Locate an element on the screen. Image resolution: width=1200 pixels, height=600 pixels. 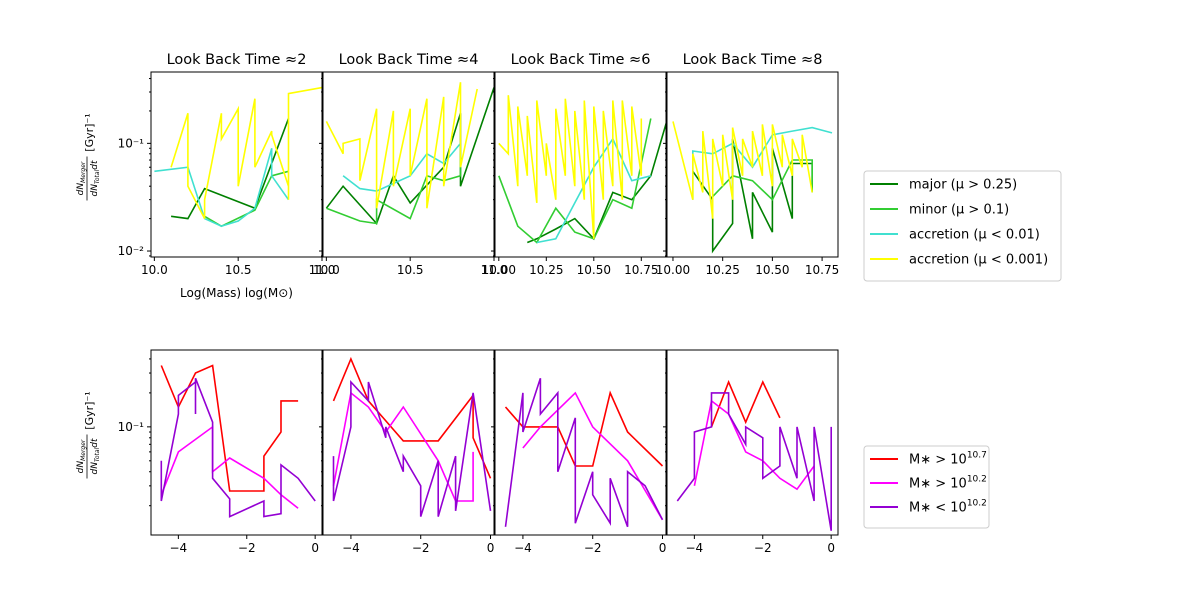
panel-6: −4 −2 0 is located at coordinates (407, 452).